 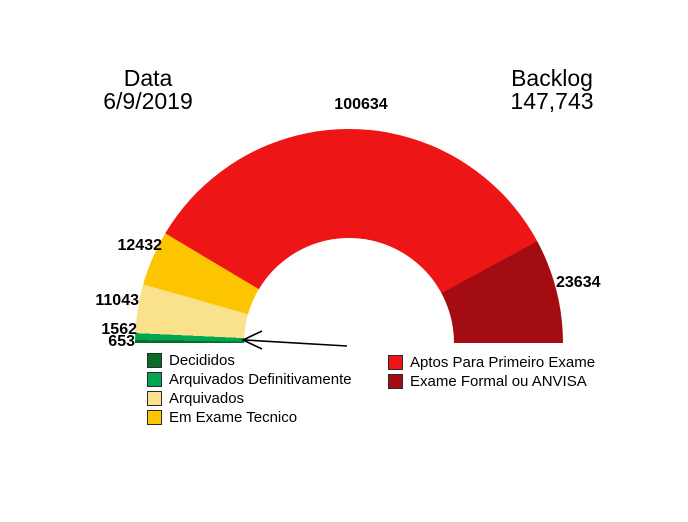 I want to click on legend-label-arquivados-definitivamente: Arquivados Definitivamente, so click(x=260, y=379).